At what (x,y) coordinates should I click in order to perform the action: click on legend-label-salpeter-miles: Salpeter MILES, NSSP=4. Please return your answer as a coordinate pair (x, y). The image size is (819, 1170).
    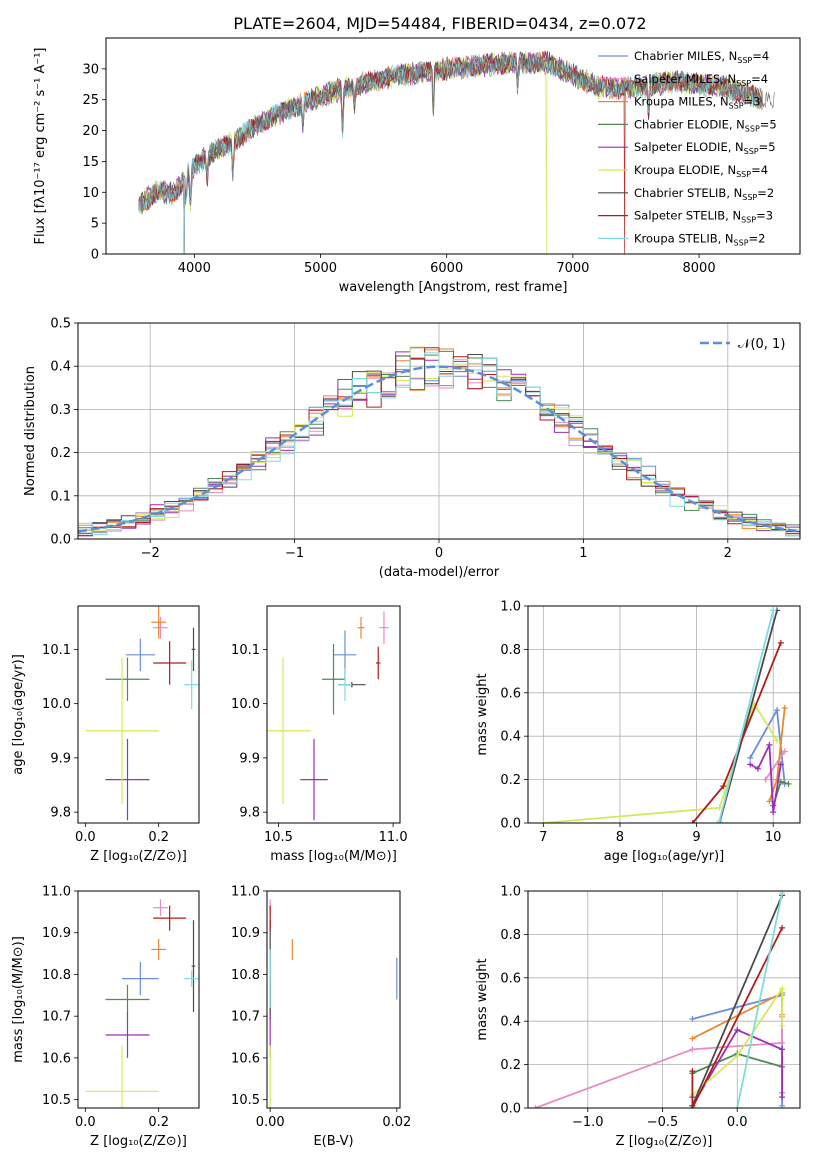
    Looking at the image, I should click on (701, 80).